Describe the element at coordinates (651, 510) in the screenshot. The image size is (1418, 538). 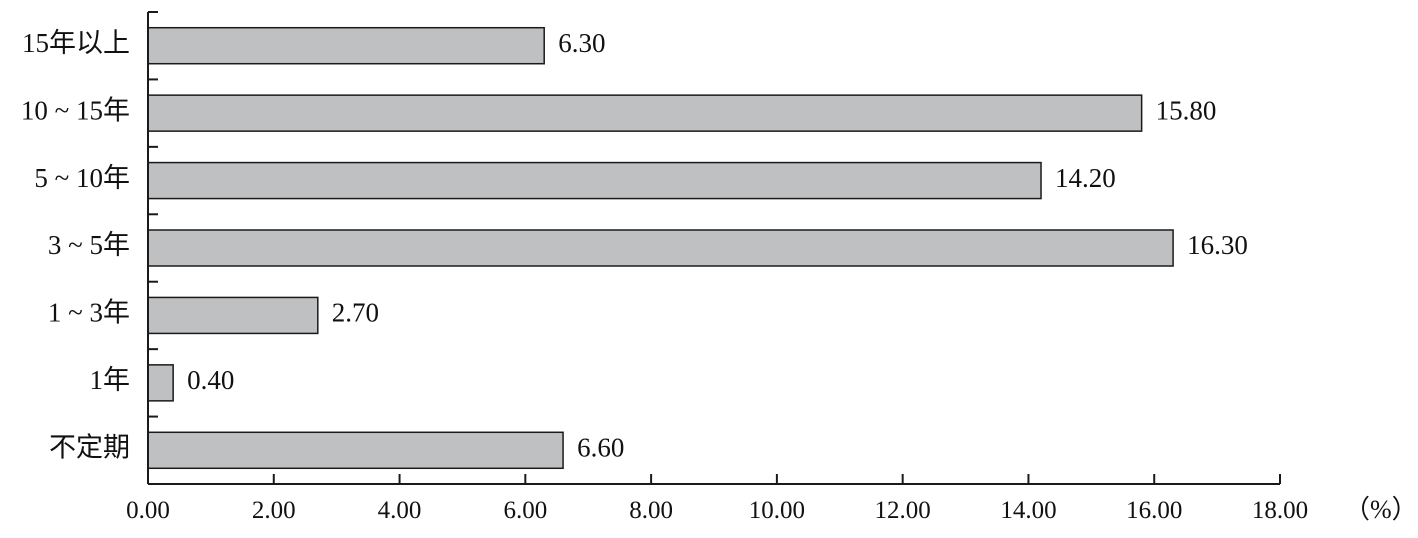
I see `x-tick-label: 8.00` at that location.